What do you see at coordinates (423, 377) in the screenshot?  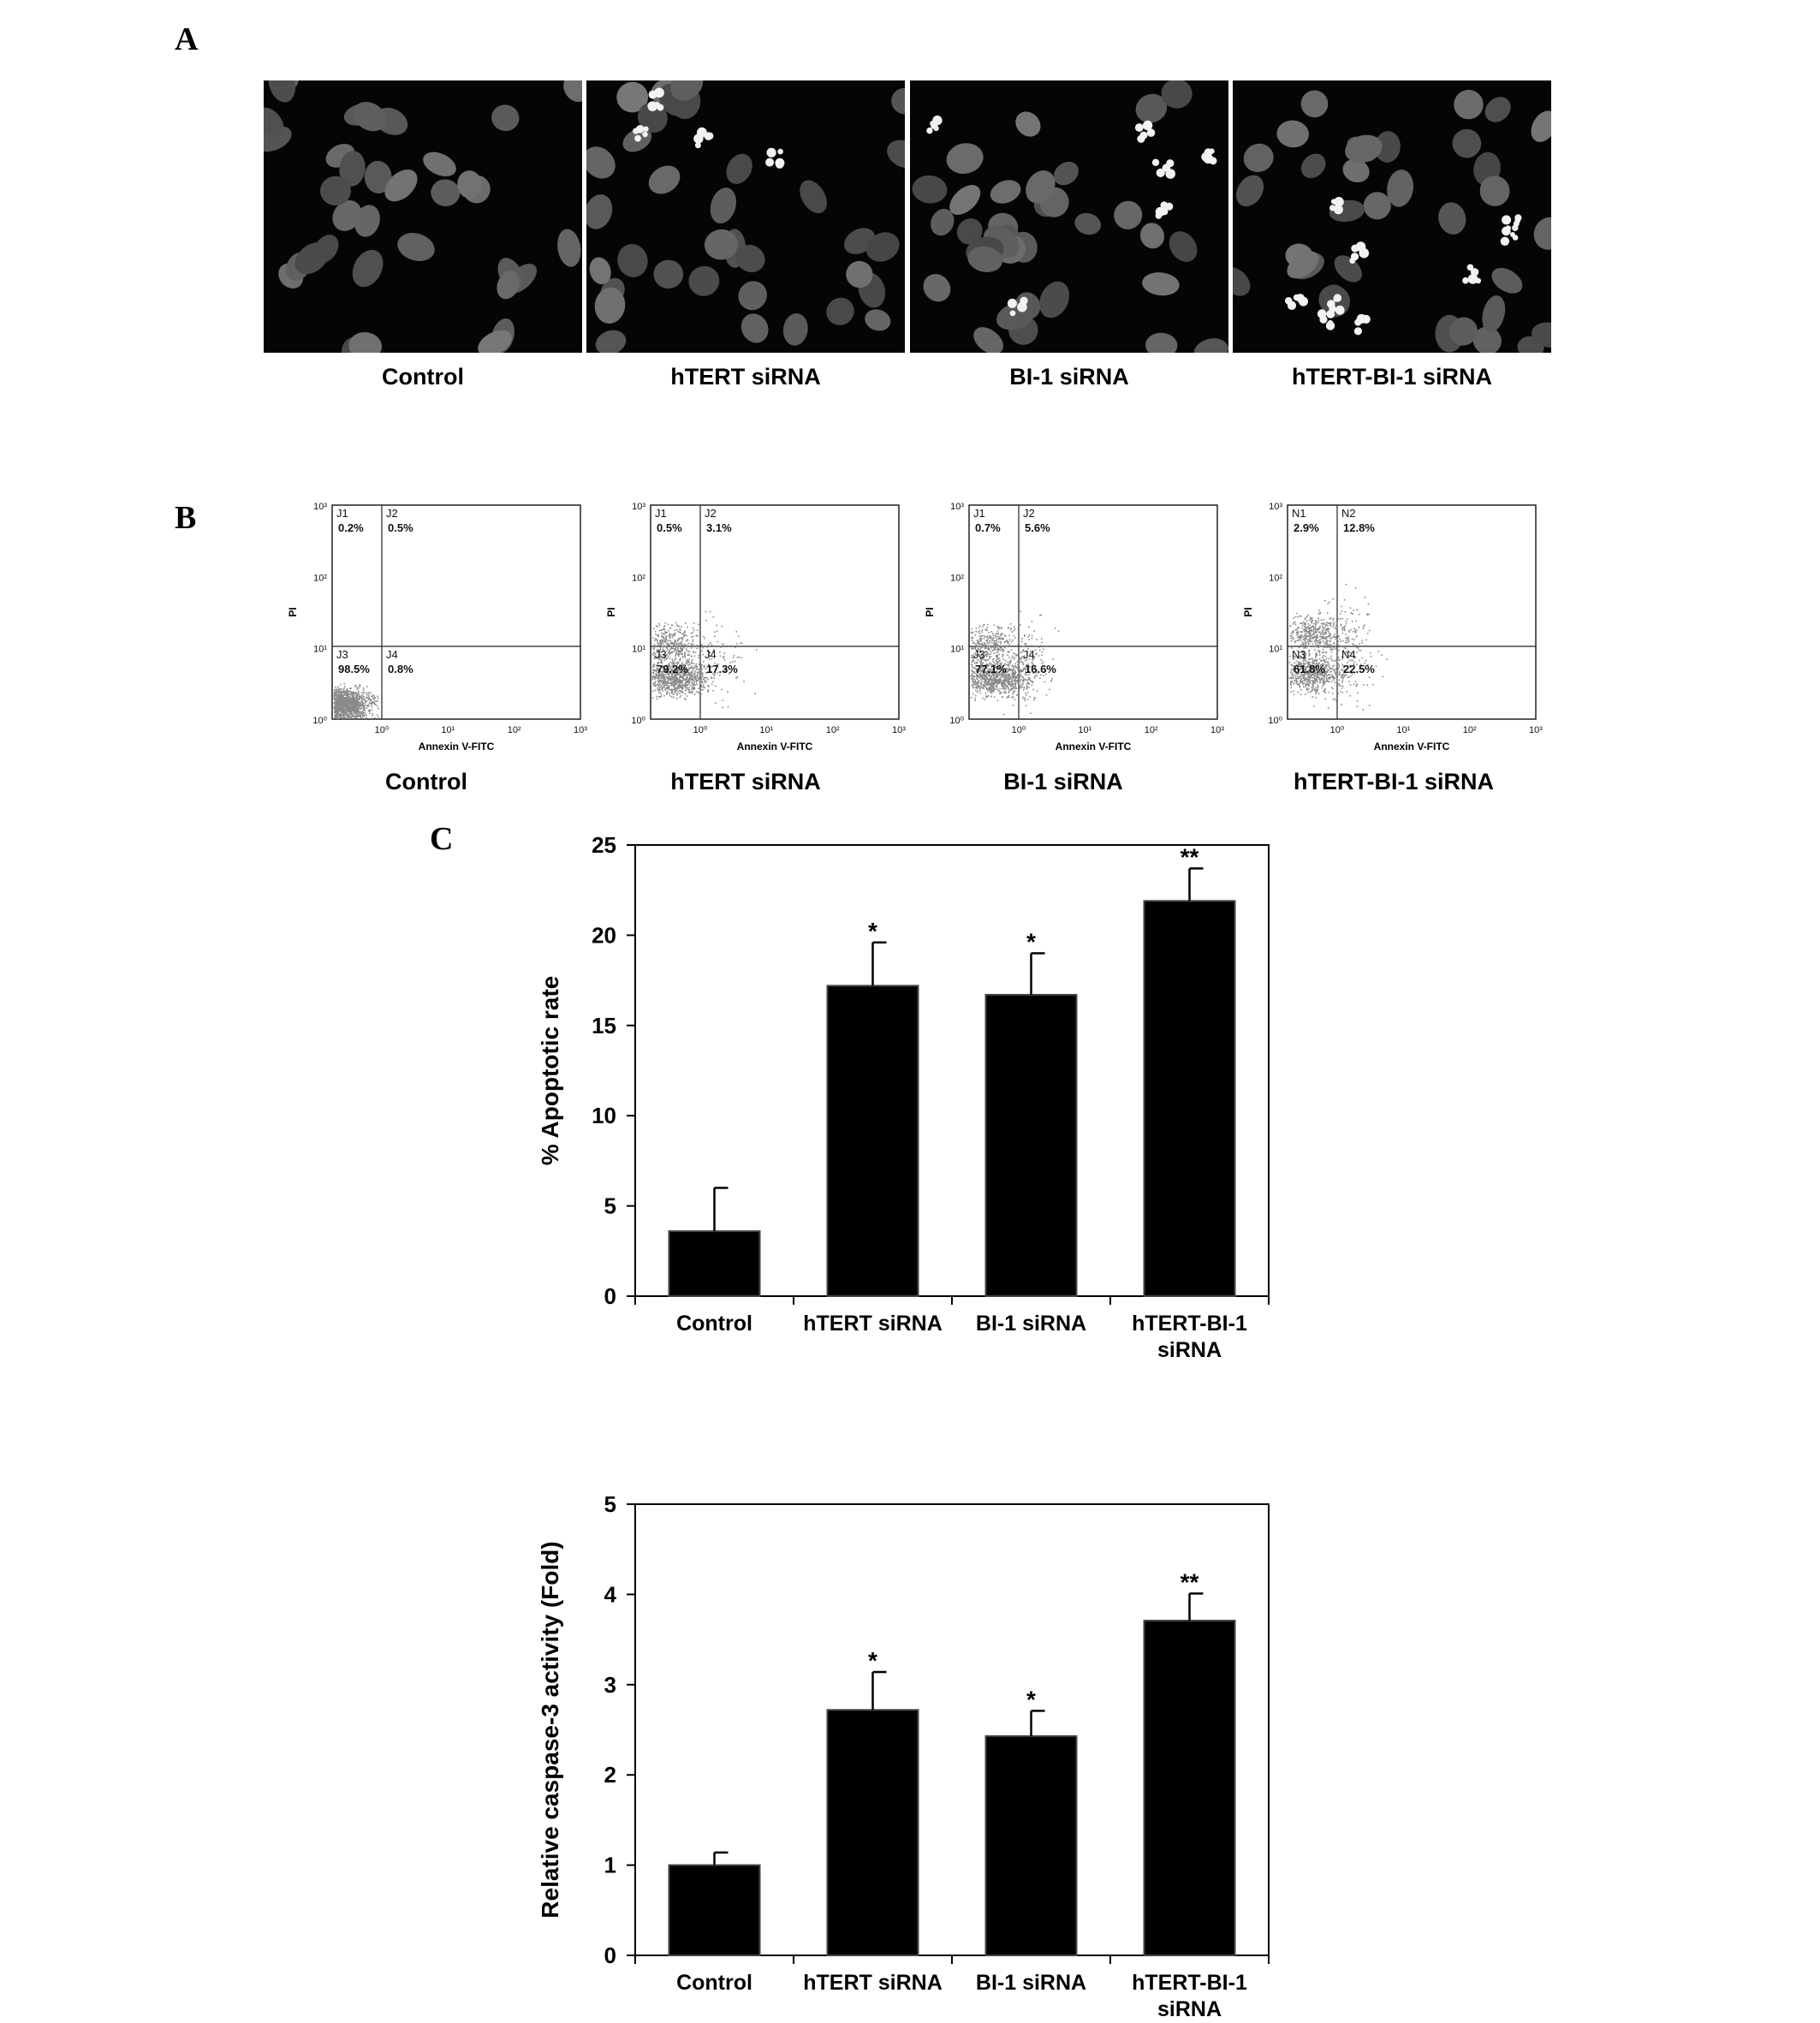 I see `micrograph-label-control: Control` at bounding box center [423, 377].